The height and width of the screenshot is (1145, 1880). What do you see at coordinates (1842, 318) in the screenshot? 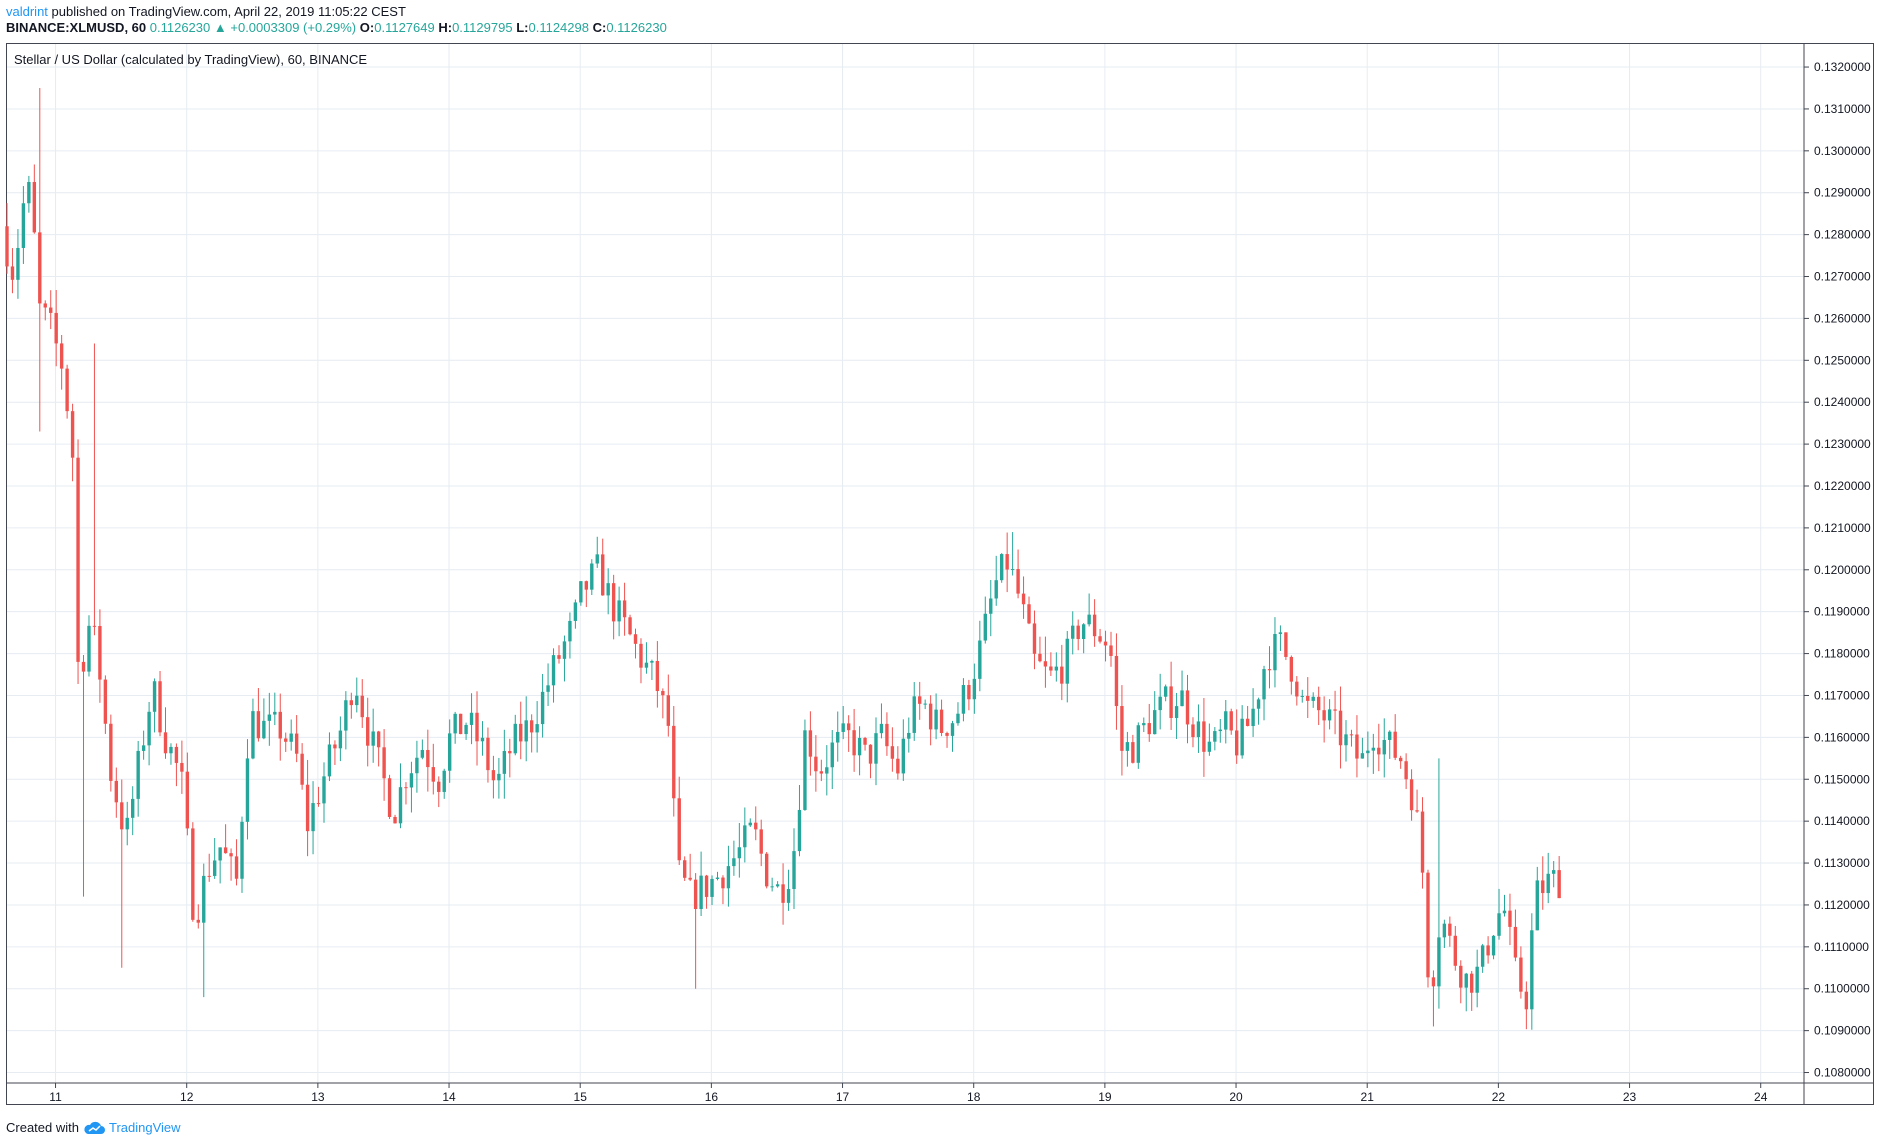
I see `y-tick-label: 0.1260000` at bounding box center [1842, 318].